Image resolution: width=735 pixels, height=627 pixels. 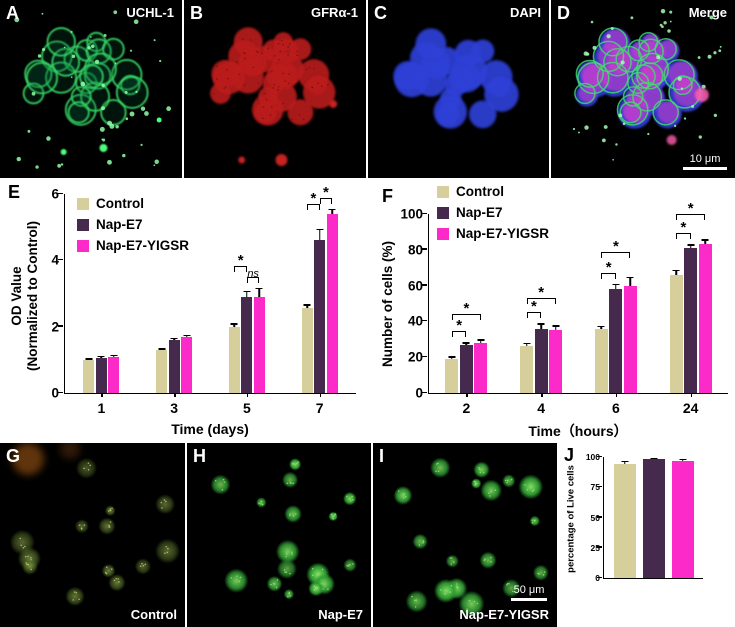 What do you see at coordinates (133, 245) in the screenshot?
I see `legend-item: Nap-E7-YIGSR` at bounding box center [133, 245].